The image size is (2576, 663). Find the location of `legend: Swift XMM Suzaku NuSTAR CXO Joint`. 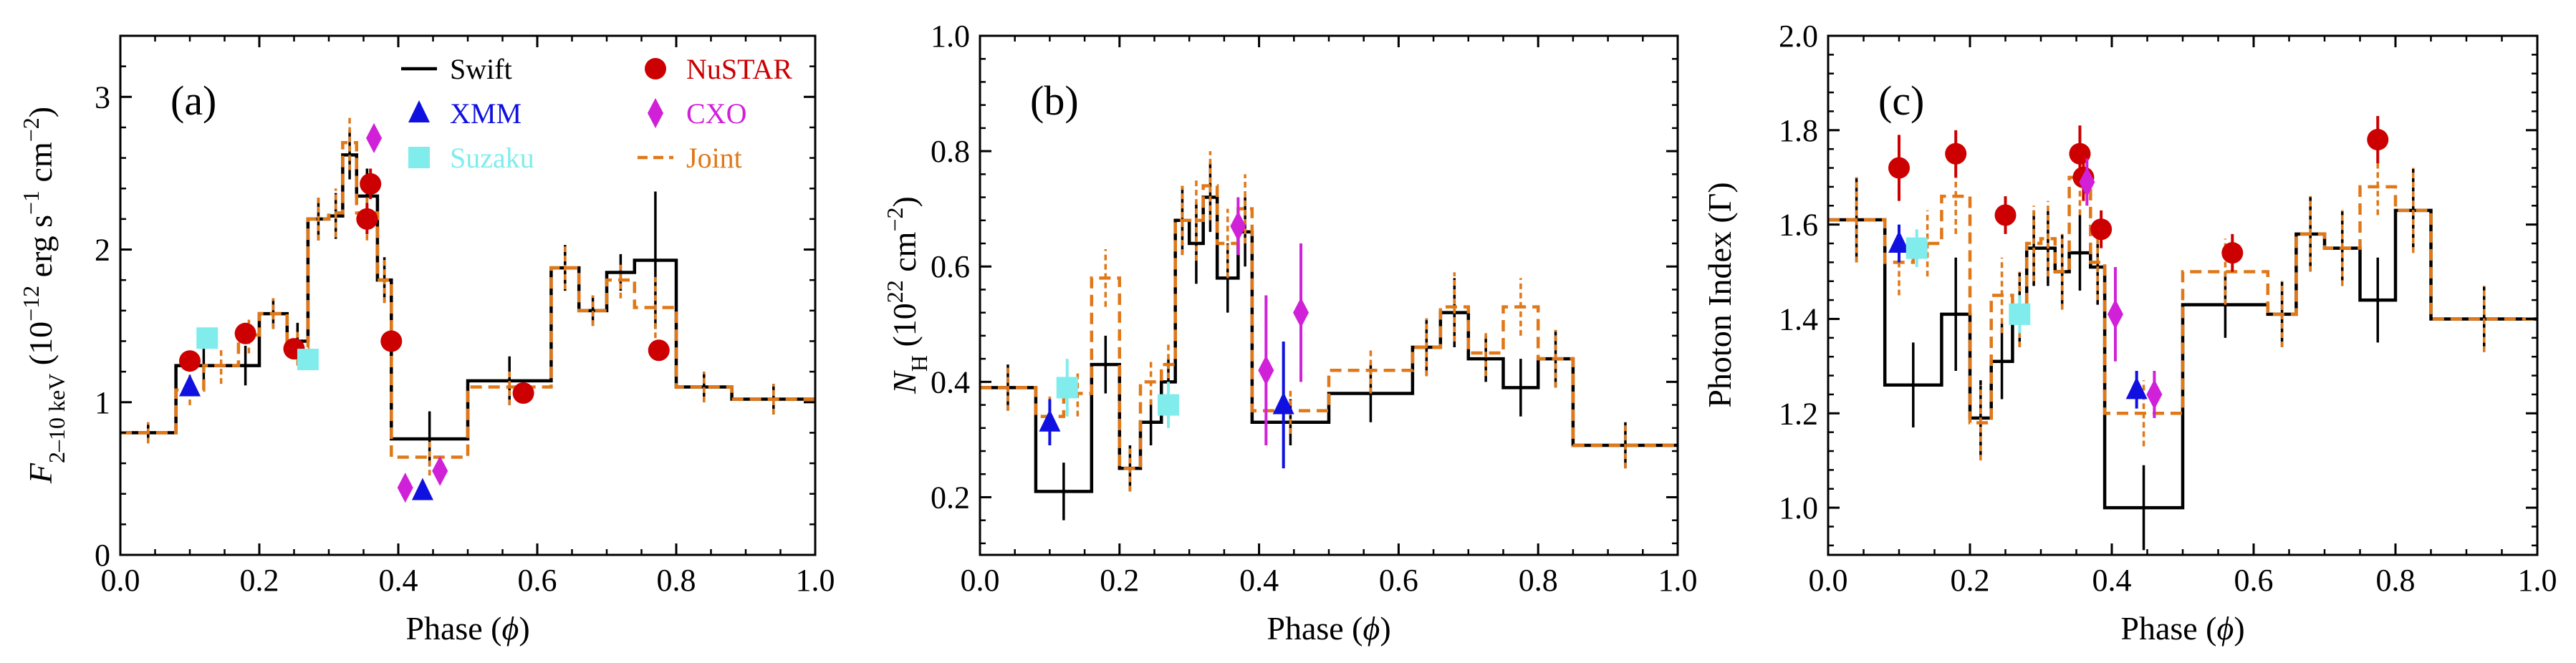

legend: Swift XMM Suzaku NuSTAR CXO Joint is located at coordinates (596, 113).